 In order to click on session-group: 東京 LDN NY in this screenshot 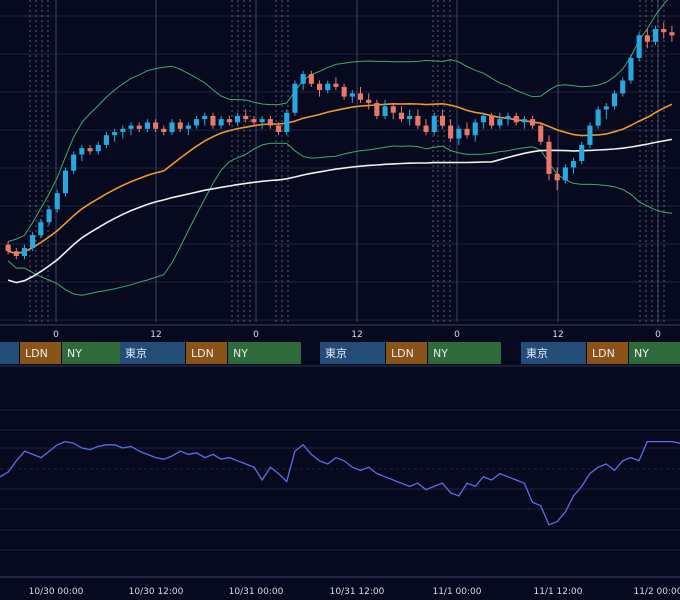, I will do `click(210, 353)`.